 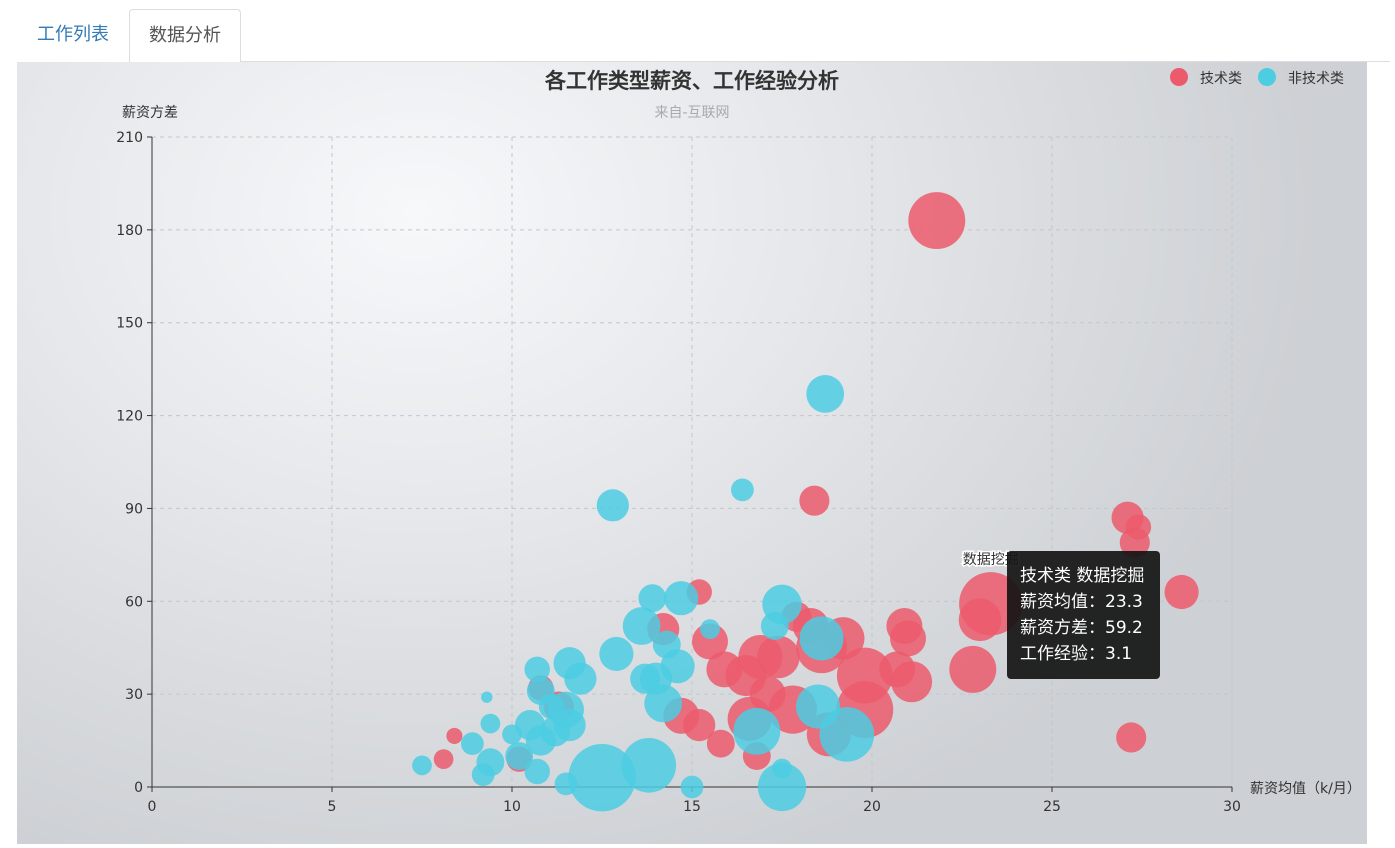 I want to click on legend: 技术类 非技术类, so click(x=1257, y=77).